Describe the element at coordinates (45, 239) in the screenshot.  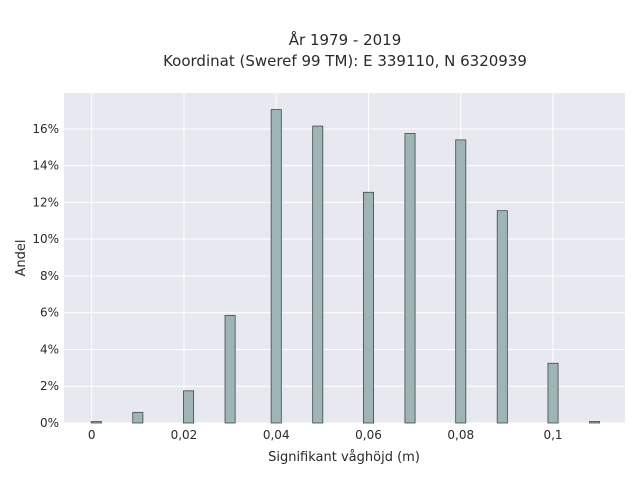
I see `y-tick-label: 10%` at that location.